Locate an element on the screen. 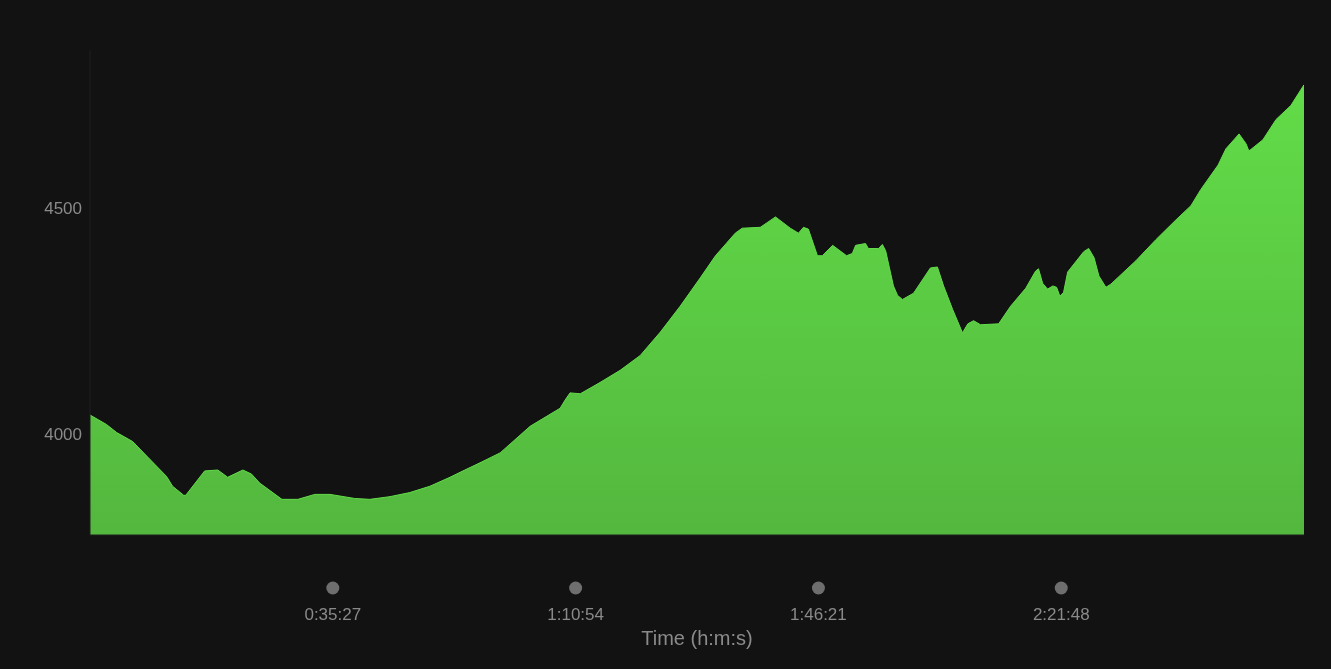  y-tick-label: 4000 is located at coordinates (63, 434).